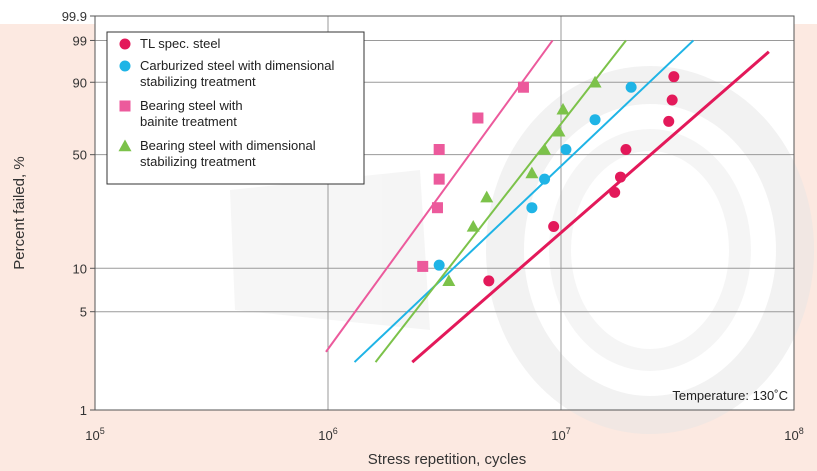 This screenshot has height=471, width=817. I want to click on data-points, so click(548, 179).